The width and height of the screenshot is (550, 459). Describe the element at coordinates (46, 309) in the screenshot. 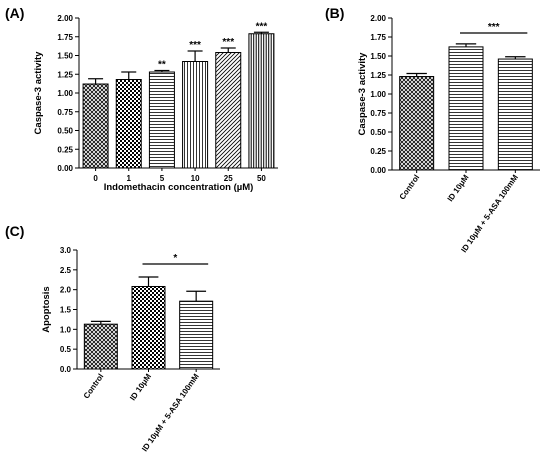

I see `y-axis-title: Apoptosis` at that location.